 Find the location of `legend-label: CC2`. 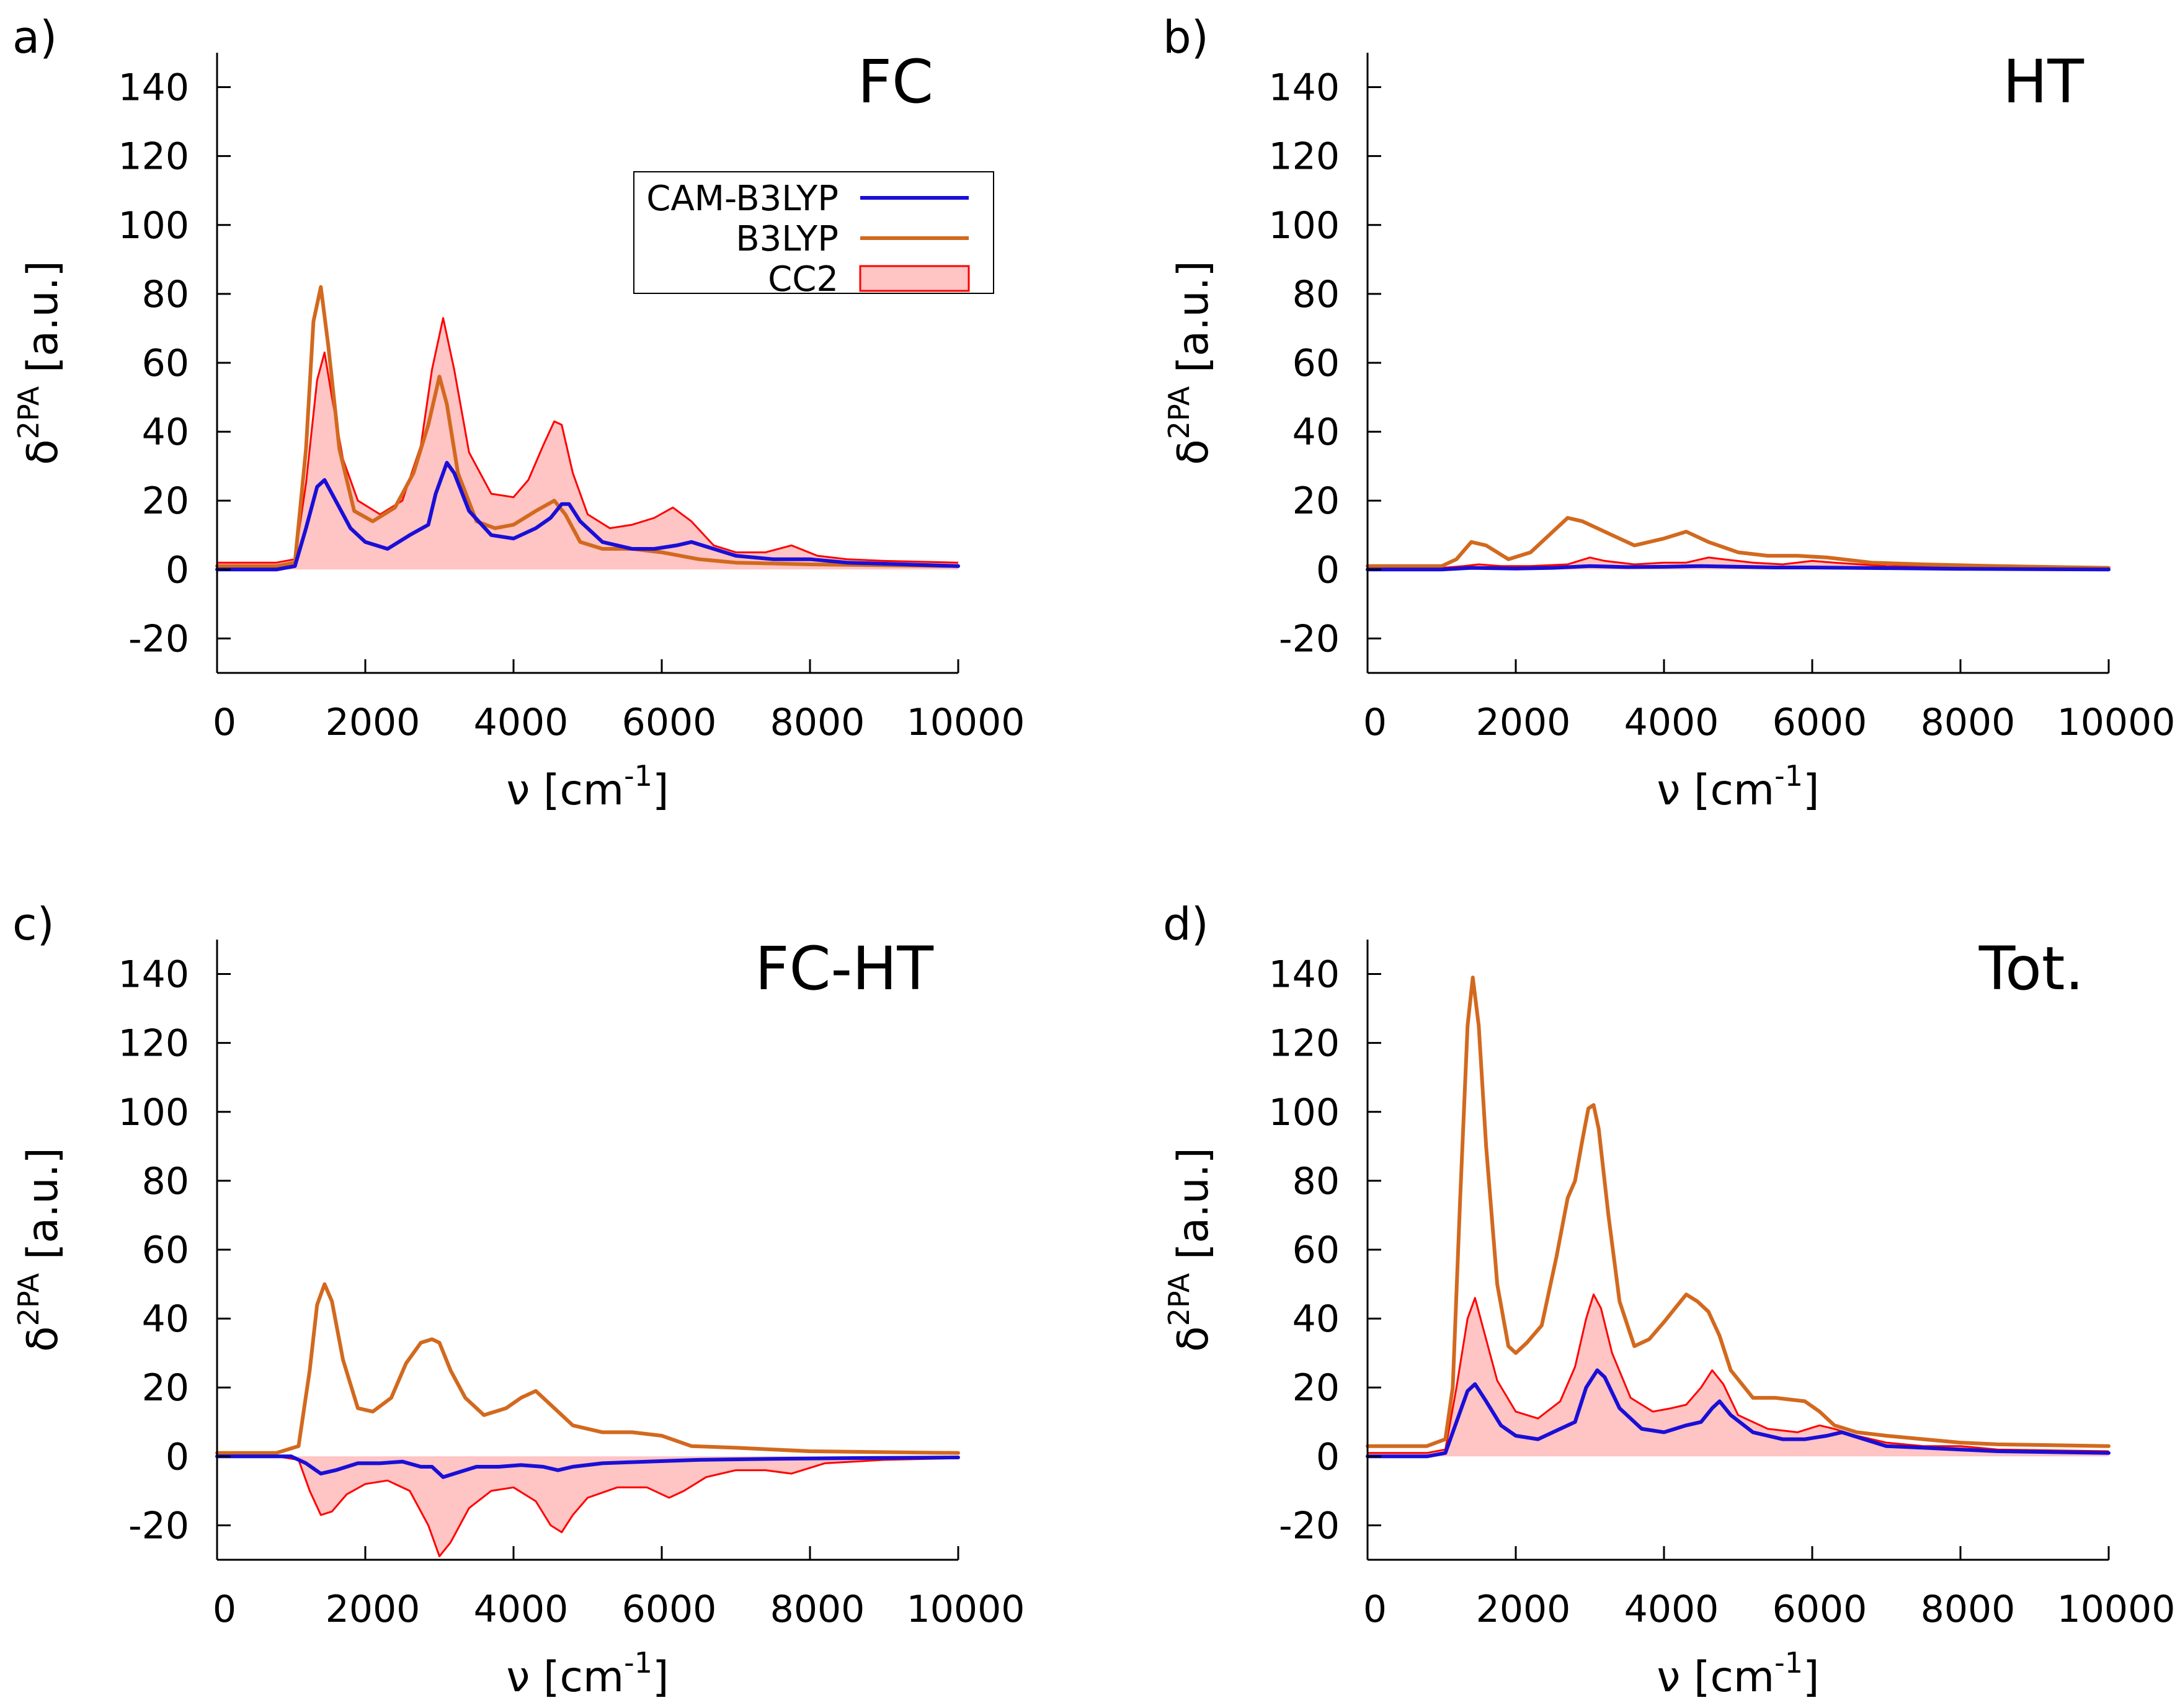

legend-label: CC2 is located at coordinates (803, 279).